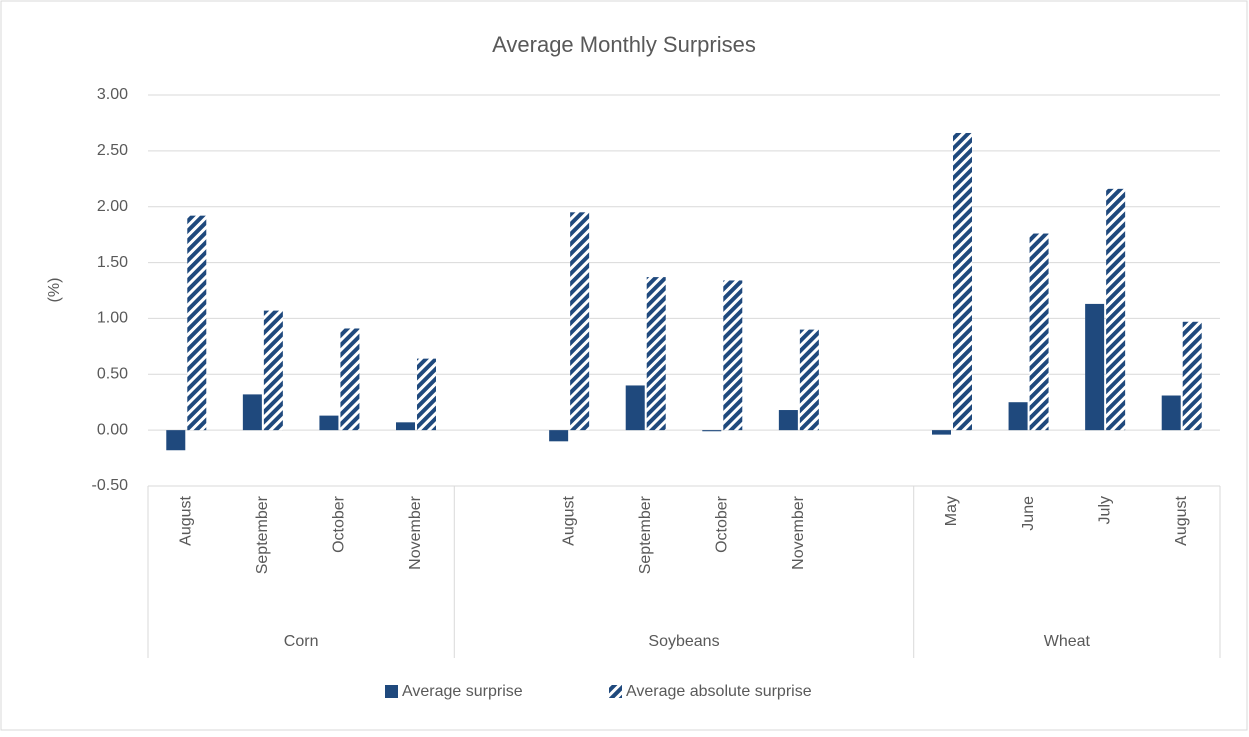  Describe the element at coordinates (1104, 510) in the screenshot. I see `x-tick-label: July` at that location.